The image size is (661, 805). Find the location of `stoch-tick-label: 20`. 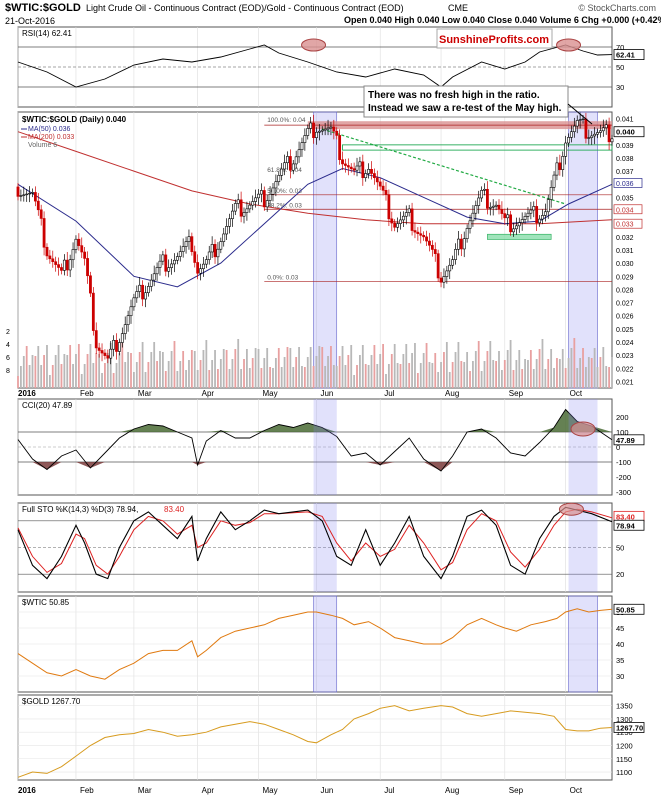

stoch-tick-label: 20 is located at coordinates (620, 574).